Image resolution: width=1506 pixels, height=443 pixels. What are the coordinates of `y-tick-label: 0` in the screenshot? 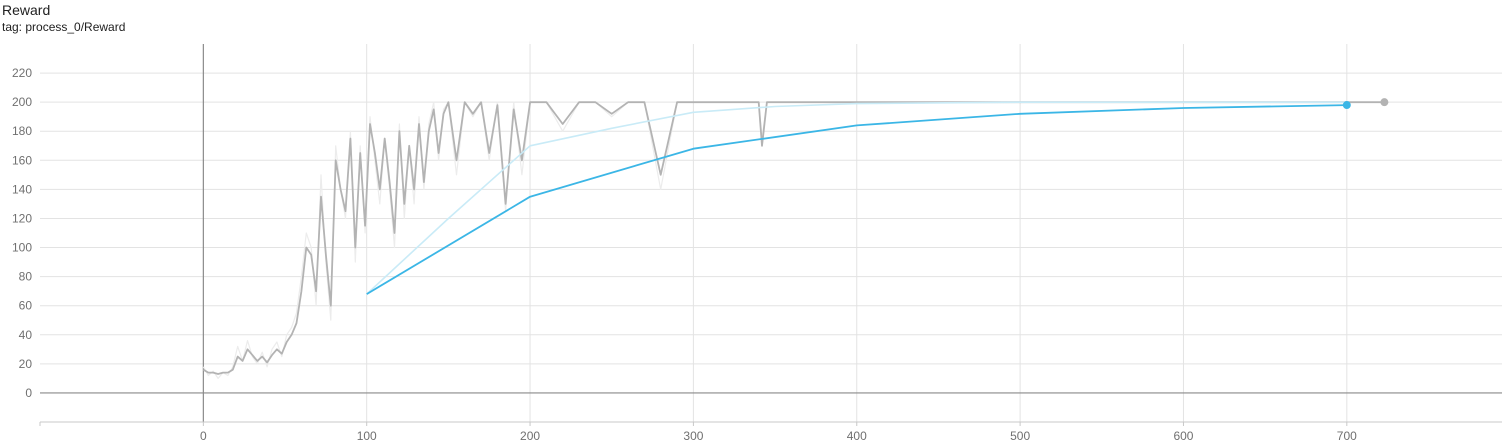 It's located at (28, 393).